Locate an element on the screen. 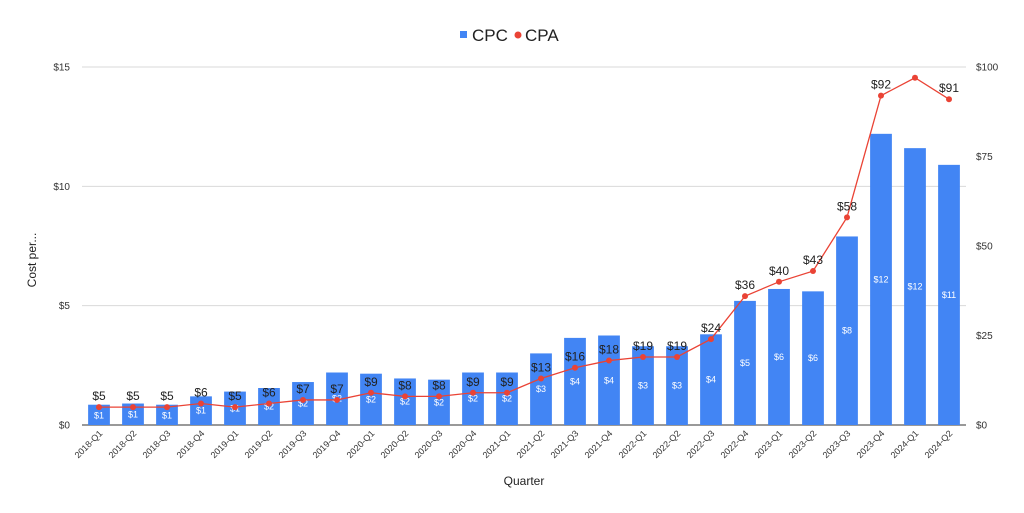 The image size is (1024, 513). x-tick-label: 2023-Q3 is located at coordinates (837, 444).